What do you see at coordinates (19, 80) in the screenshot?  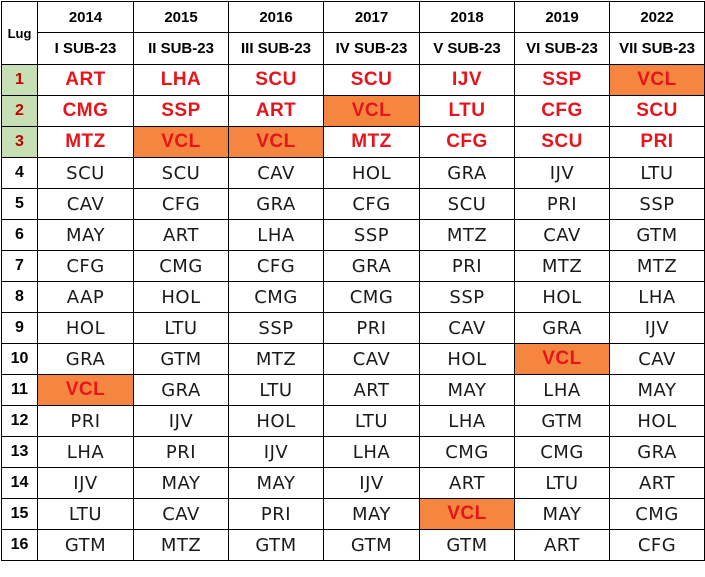 I see `position-cell: 1` at bounding box center [19, 80].